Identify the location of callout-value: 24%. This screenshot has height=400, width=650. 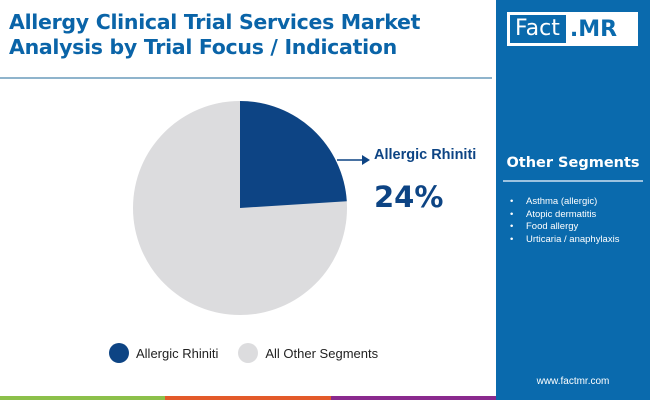
(409, 197).